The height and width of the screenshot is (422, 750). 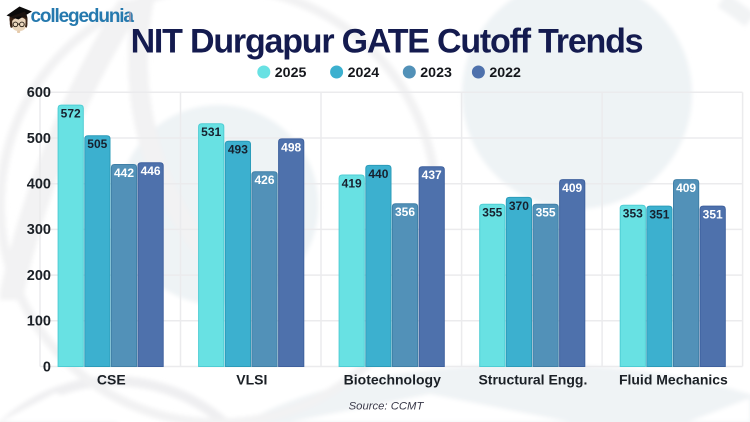 What do you see at coordinates (532, 380) in the screenshot?
I see `svg-text: Structural Engg.` at bounding box center [532, 380].